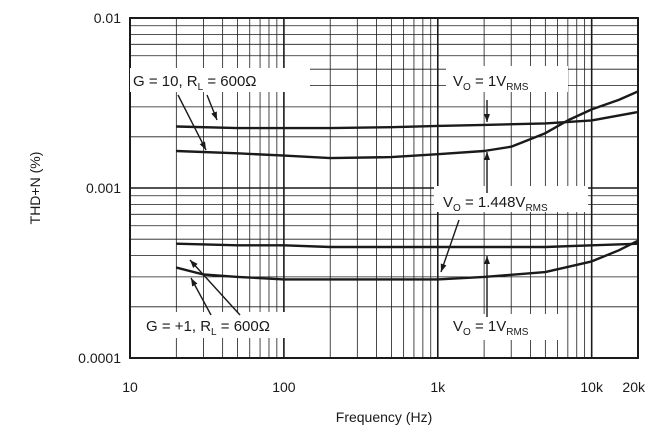 The image size is (650, 433). What do you see at coordinates (195, 83) in the screenshot?
I see `annotation-g10: G = 10, RL​ = 600Ω` at bounding box center [195, 83].